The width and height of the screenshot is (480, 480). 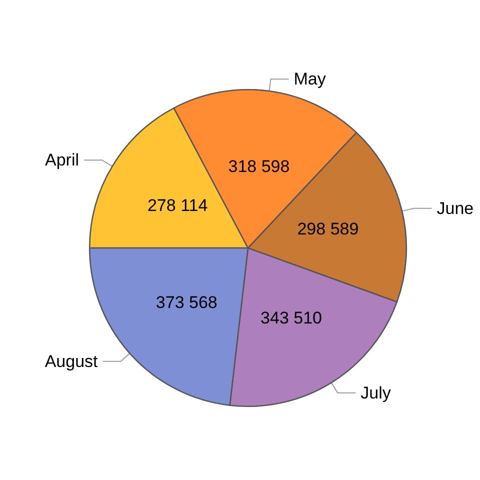 What do you see at coordinates (187, 302) in the screenshot?
I see `data-label: 373 568` at bounding box center [187, 302].